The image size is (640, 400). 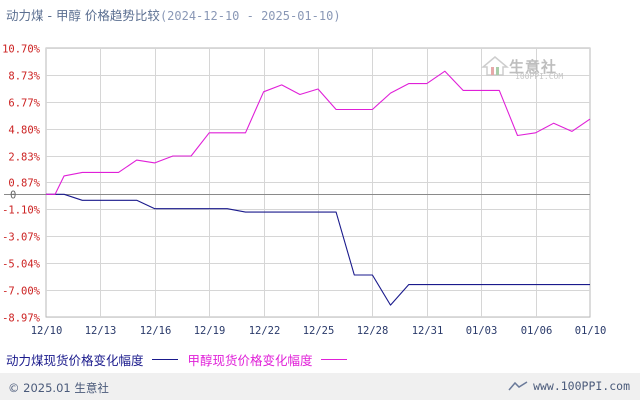 What do you see at coordinates (21, 211) in the screenshot?
I see `y-tick-label: -1.10%` at bounding box center [21, 211].